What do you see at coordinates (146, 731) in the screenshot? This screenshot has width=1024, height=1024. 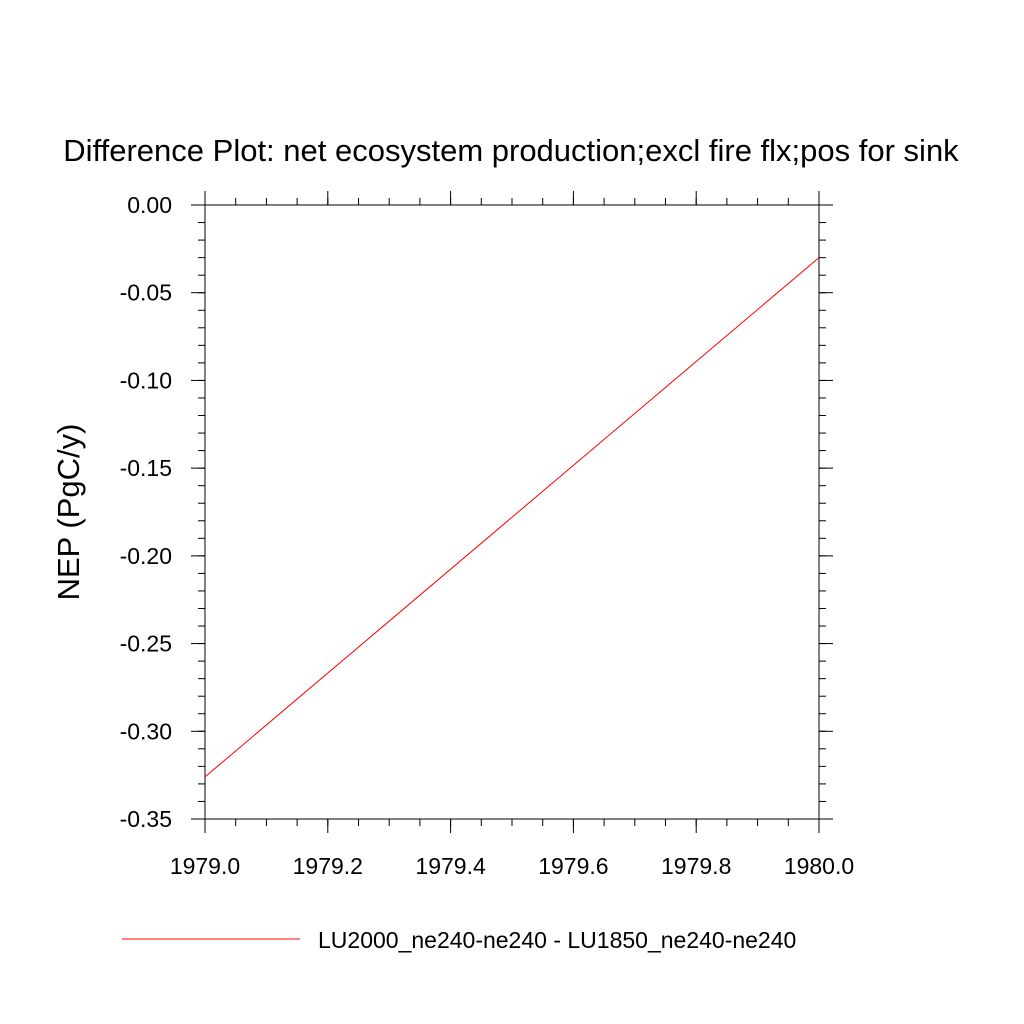 I see `y-tick-label: -0.30` at bounding box center [146, 731].